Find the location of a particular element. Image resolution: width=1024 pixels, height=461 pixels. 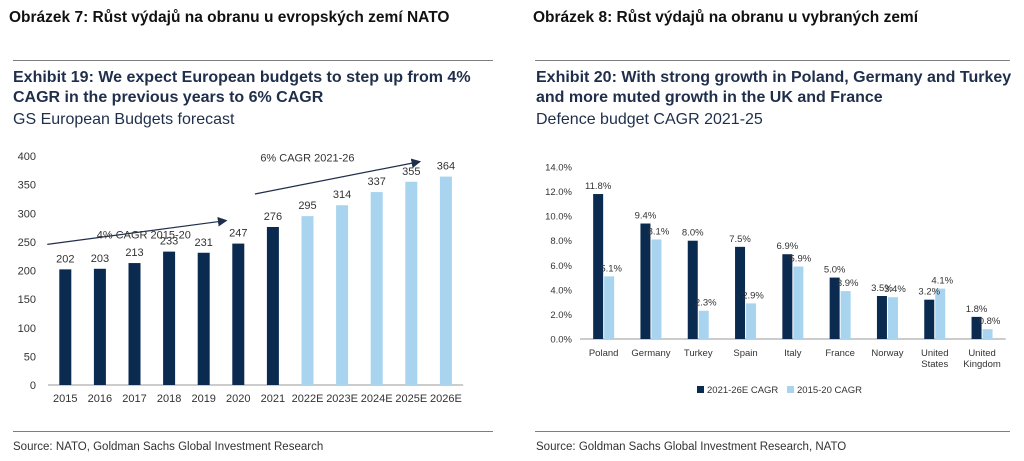

x-tick-label: Germany is located at coordinates (650, 353).